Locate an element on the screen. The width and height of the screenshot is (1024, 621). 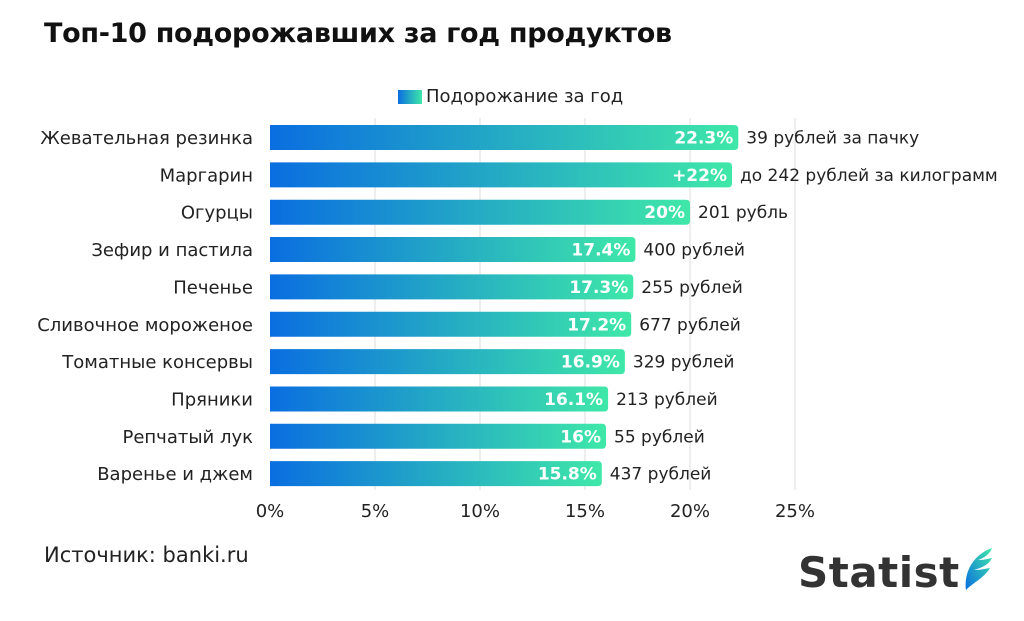
x-tick-label: 10% is located at coordinates (480, 511).